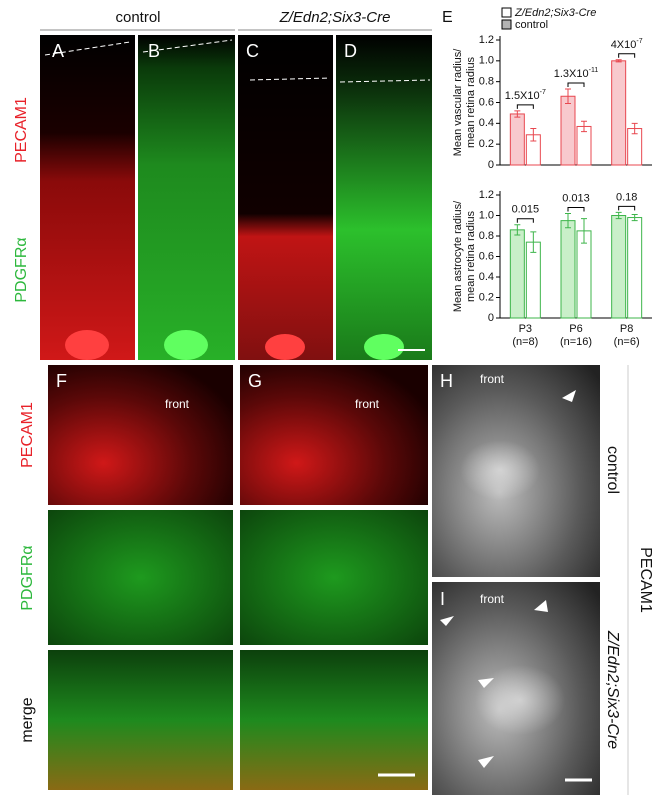 The image size is (662, 800). What do you see at coordinates (626, 329) in the screenshot?
I see `x-tick-label: P8` at bounding box center [626, 329].